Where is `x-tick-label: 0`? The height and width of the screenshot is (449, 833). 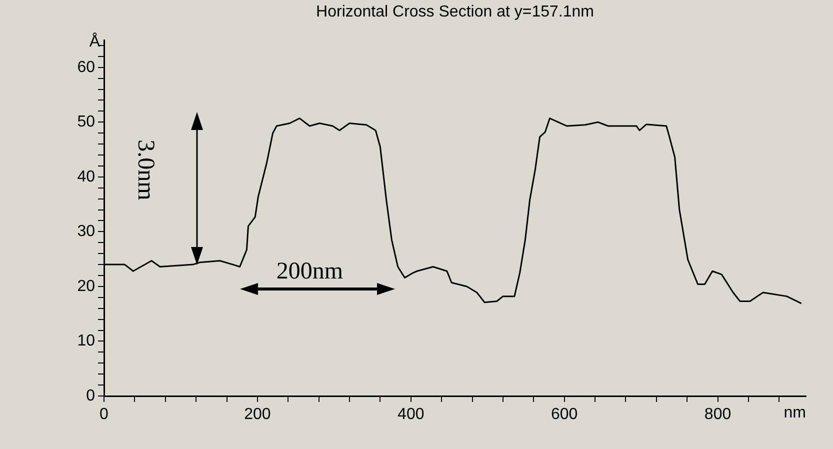 x-tick-label: 0 is located at coordinates (104, 415).